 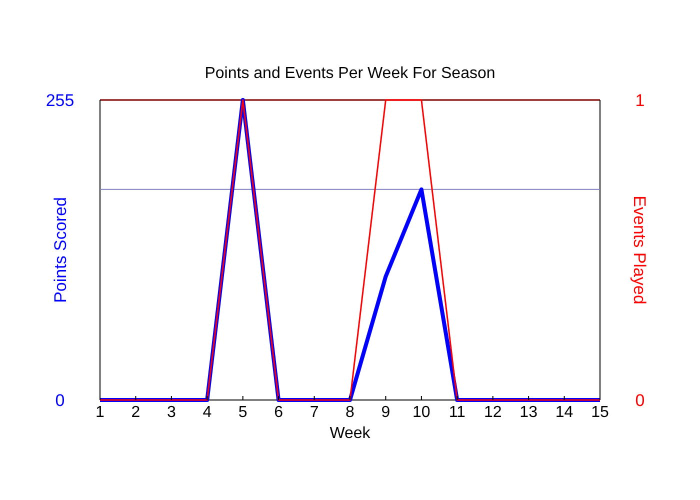 What do you see at coordinates (639, 250) in the screenshot?
I see `y2-axis-title: Events Played` at bounding box center [639, 250].